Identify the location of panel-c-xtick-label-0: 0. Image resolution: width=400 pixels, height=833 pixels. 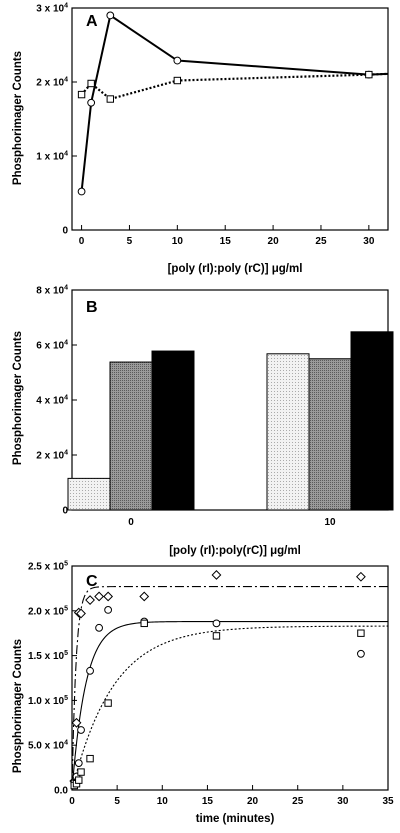
(72, 801).